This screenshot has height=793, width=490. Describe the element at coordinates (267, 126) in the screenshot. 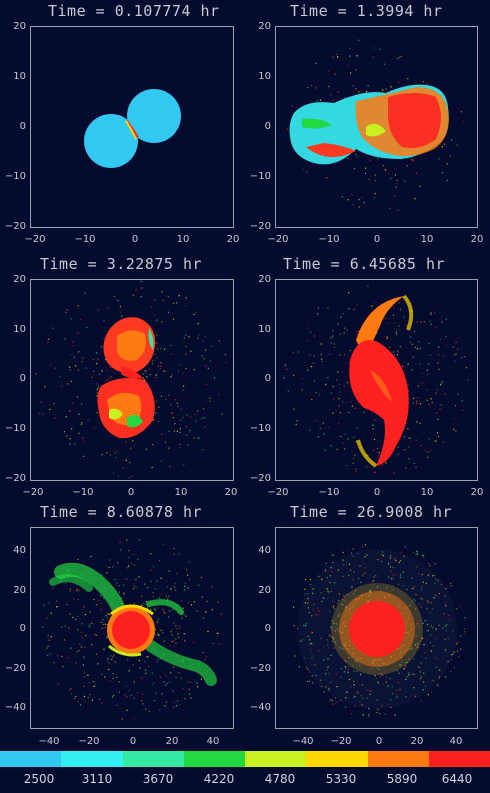

I see `panel-2-ytick: 0` at that location.